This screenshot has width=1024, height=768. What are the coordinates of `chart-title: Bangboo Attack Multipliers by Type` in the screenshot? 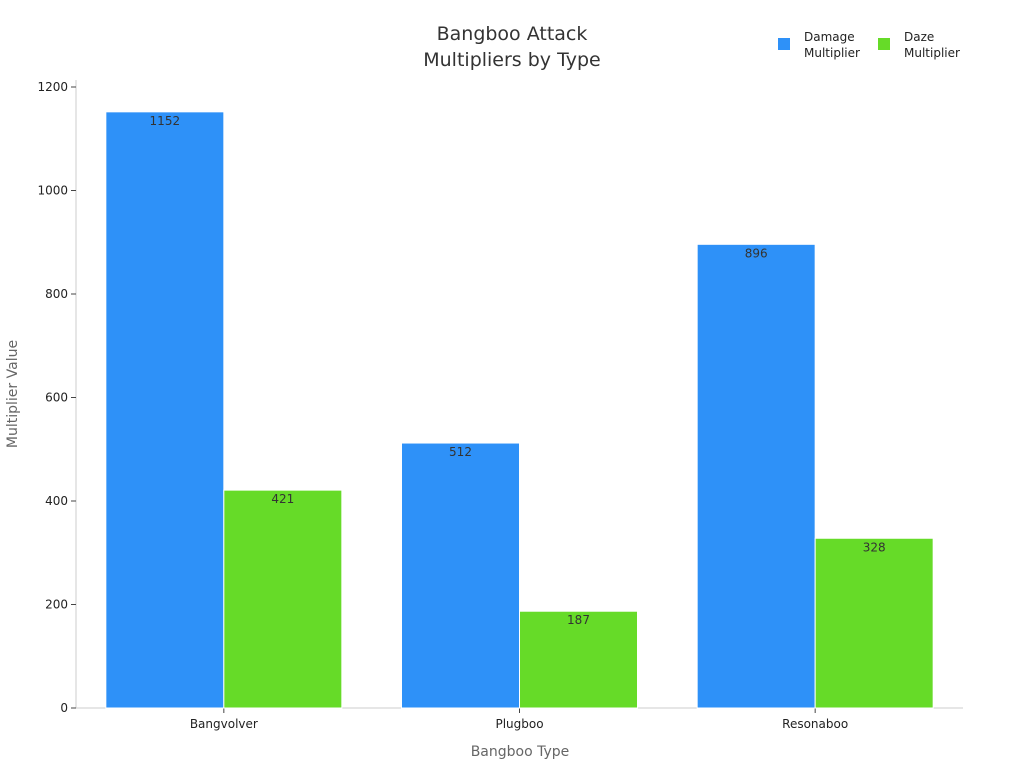 It's located at (512, 47).